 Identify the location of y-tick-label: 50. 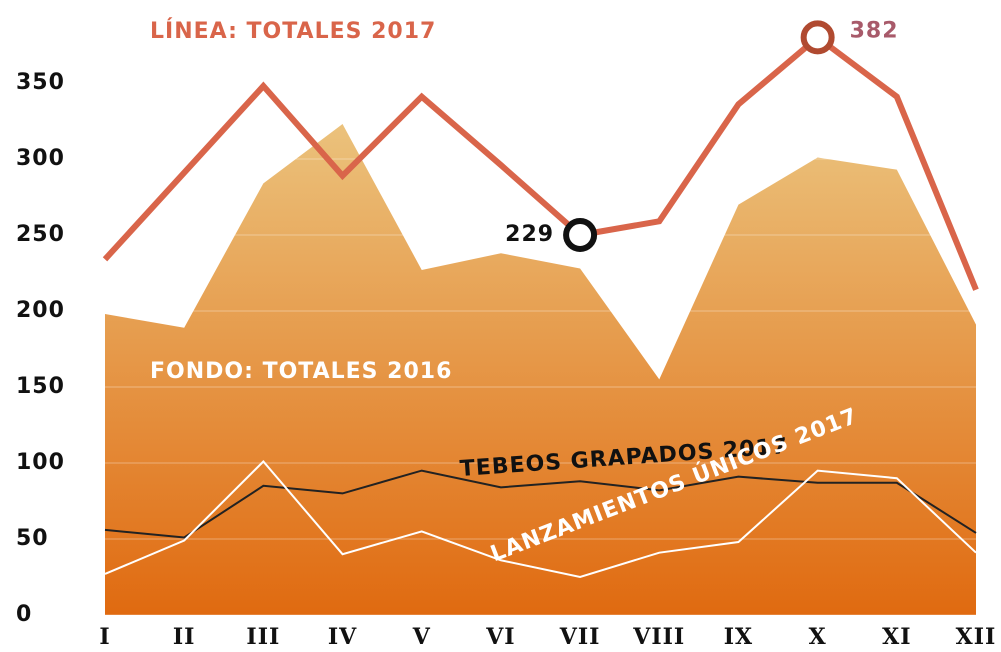
(32, 538).